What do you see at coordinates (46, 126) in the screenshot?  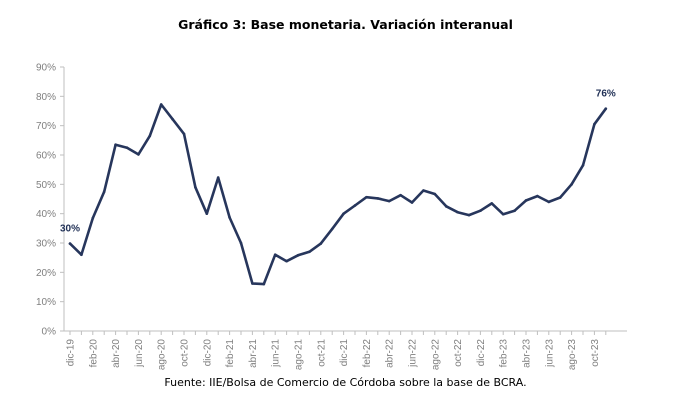 I see `y-tick-label: 70%` at bounding box center [46, 126].